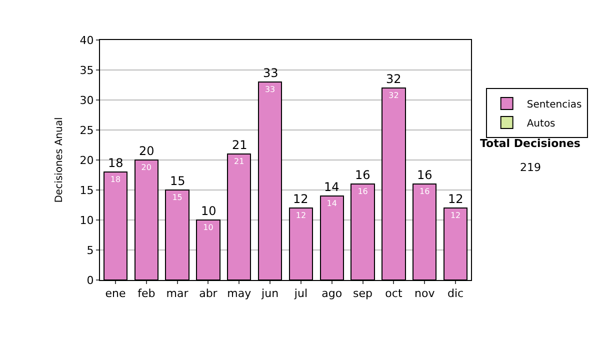 This screenshot has width=600, height=340. Describe the element at coordinates (87, 100) in the screenshot. I see `y-tick-label: 30` at that location.